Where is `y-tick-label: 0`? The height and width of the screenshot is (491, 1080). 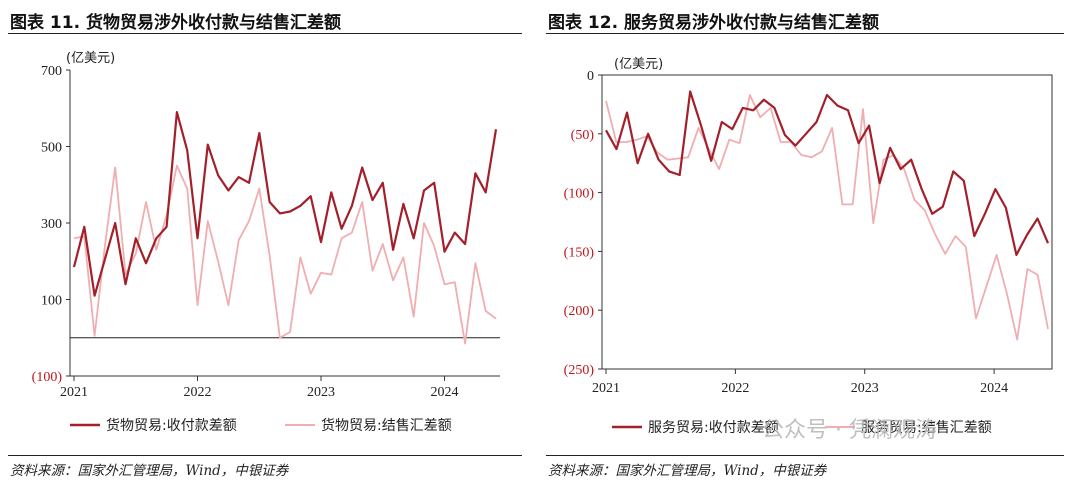
y-tick-label: 0 is located at coordinates (590, 76).